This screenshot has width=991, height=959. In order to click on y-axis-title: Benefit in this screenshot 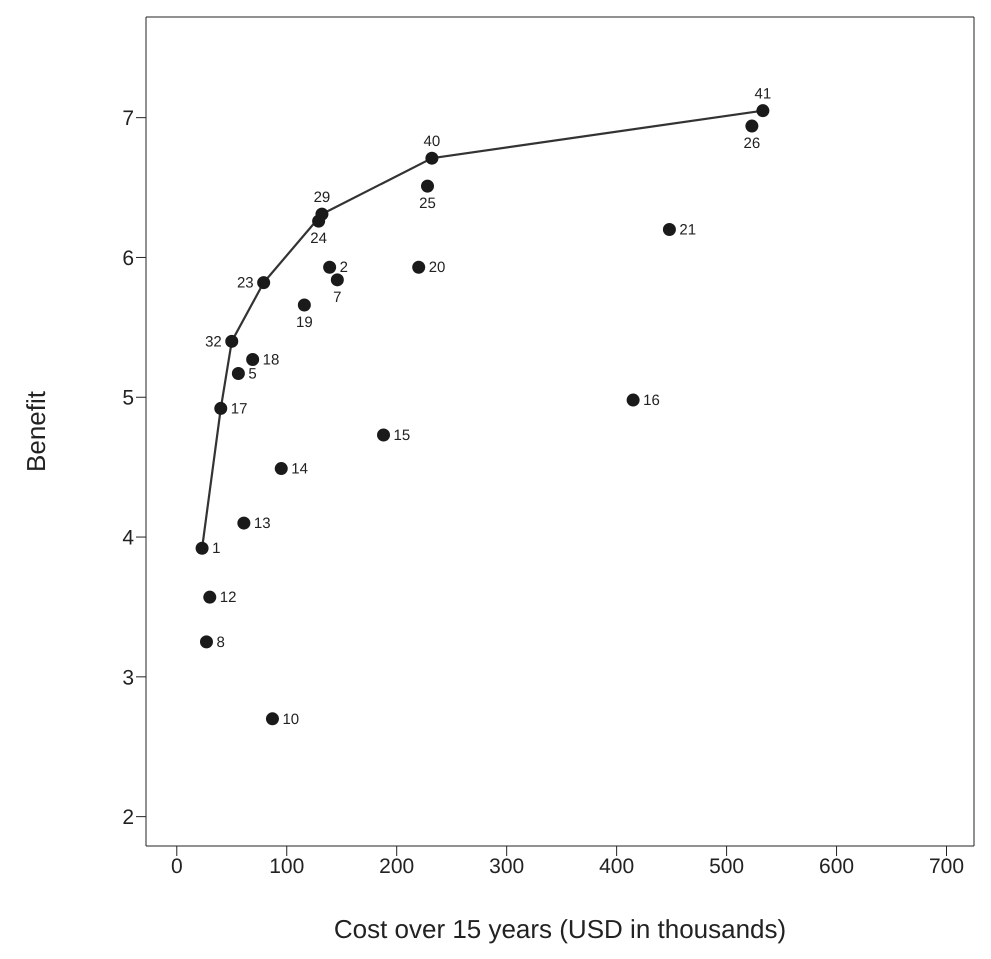, I will do `click(36, 431)`.